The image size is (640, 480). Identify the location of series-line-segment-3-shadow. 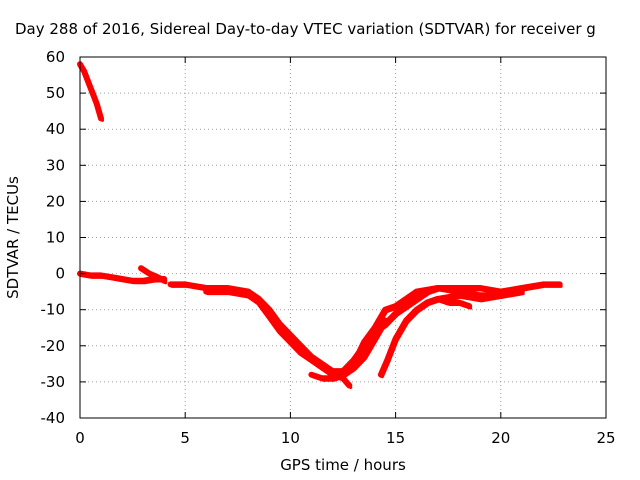
(154, 276).